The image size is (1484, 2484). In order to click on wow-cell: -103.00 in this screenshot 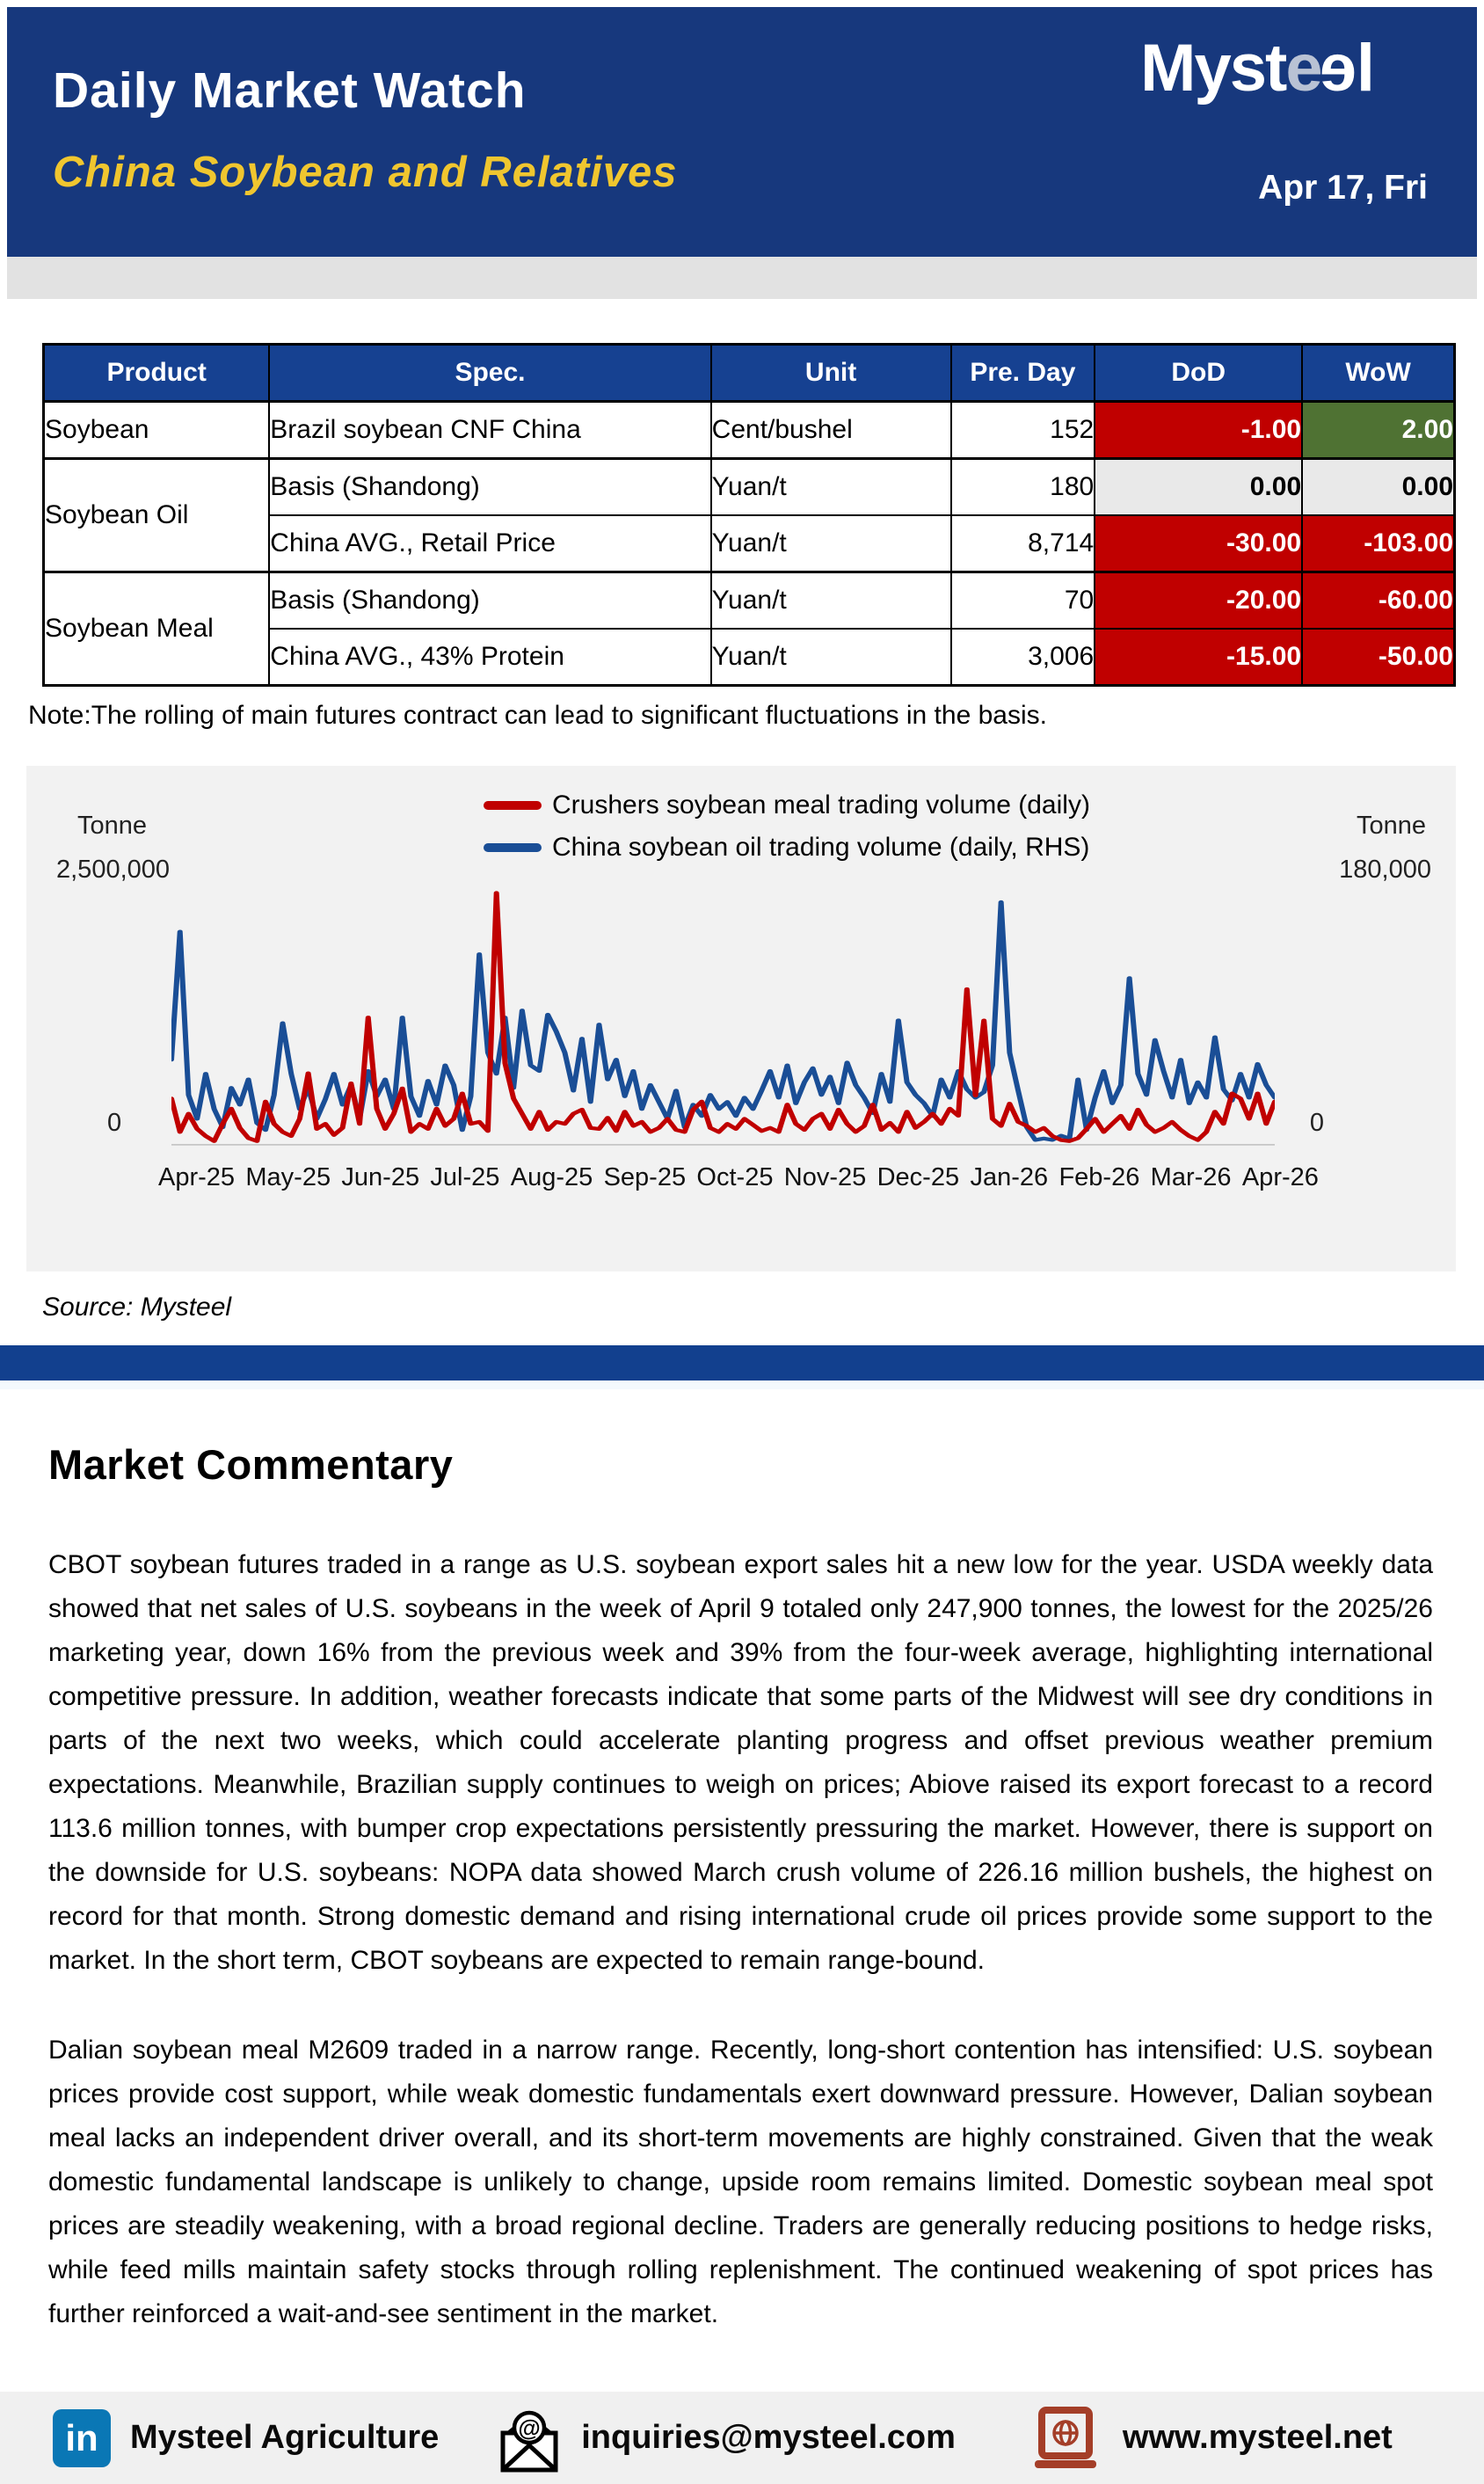, I will do `click(1378, 543)`.